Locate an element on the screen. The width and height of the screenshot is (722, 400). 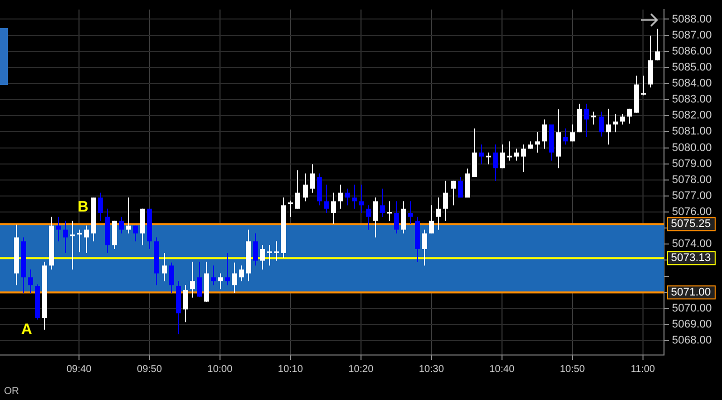
ref-line-label: 5071.00 is located at coordinates (691, 292).